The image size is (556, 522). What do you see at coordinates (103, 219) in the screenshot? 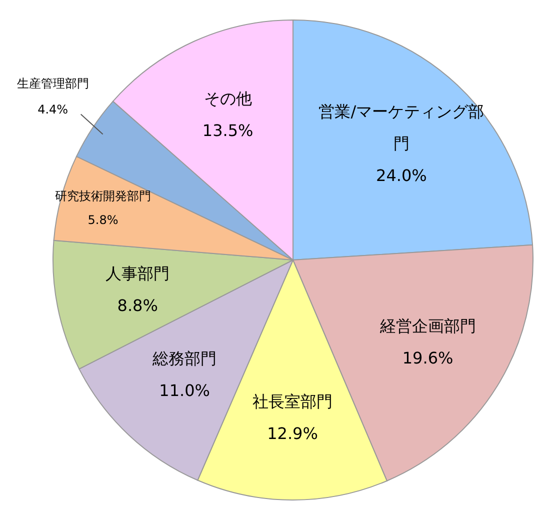
I see `data-label: 5.8%` at bounding box center [103, 219].